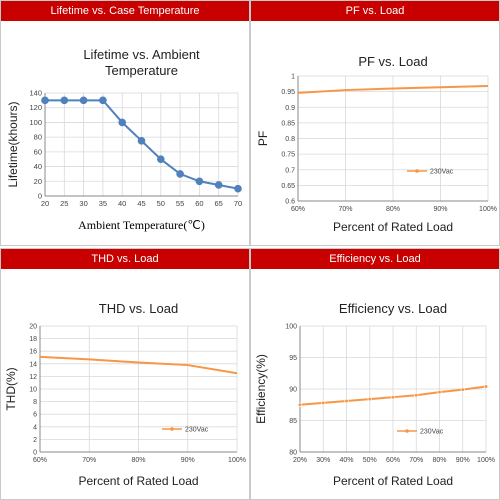 Image resolution: width=500 pixels, height=500 pixels. I want to click on y-tick-label: 60, so click(38, 151).